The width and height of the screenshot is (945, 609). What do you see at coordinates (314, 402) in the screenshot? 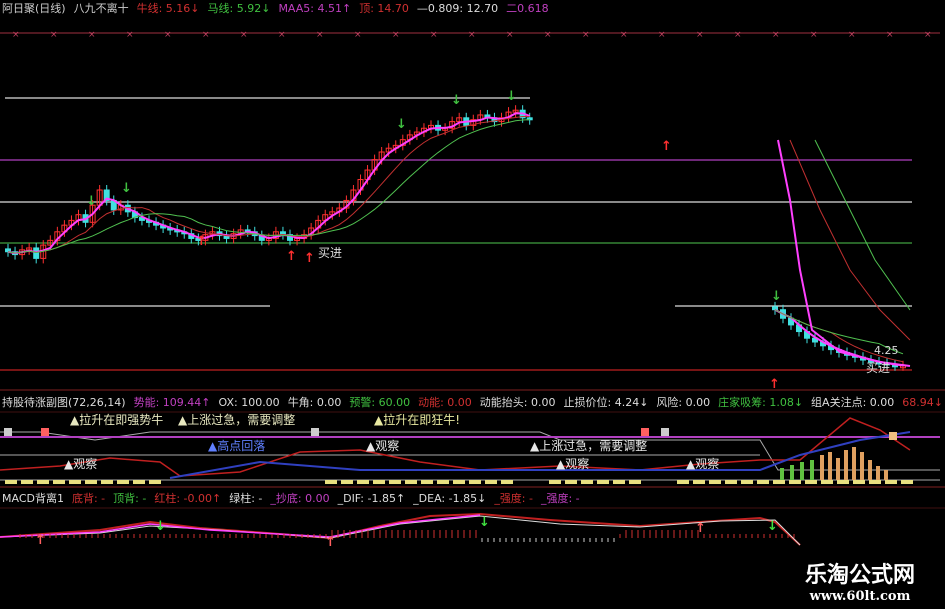
I see `indicator-value: 牛角: 0.00` at bounding box center [314, 402].